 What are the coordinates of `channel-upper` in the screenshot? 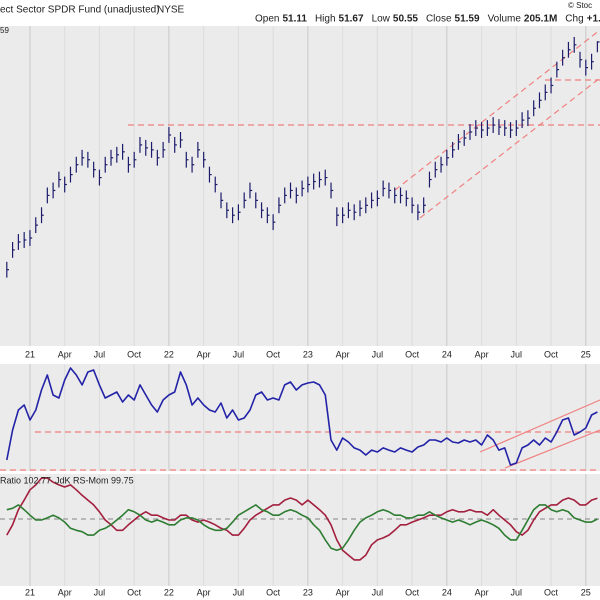 It's located at (497, 110).